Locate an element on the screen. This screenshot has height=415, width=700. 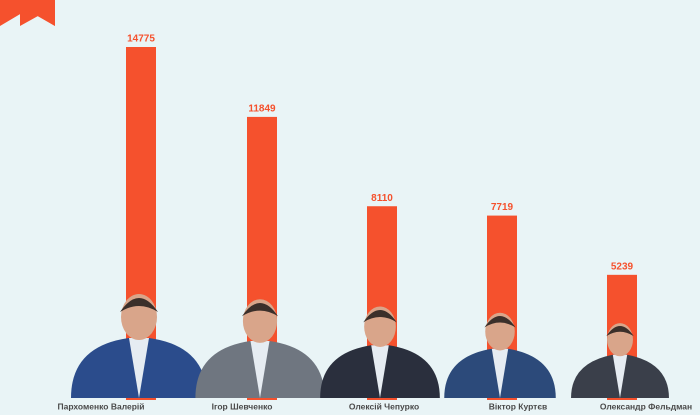
x-tick-label: Олександр Фельдман is located at coordinates (646, 406).